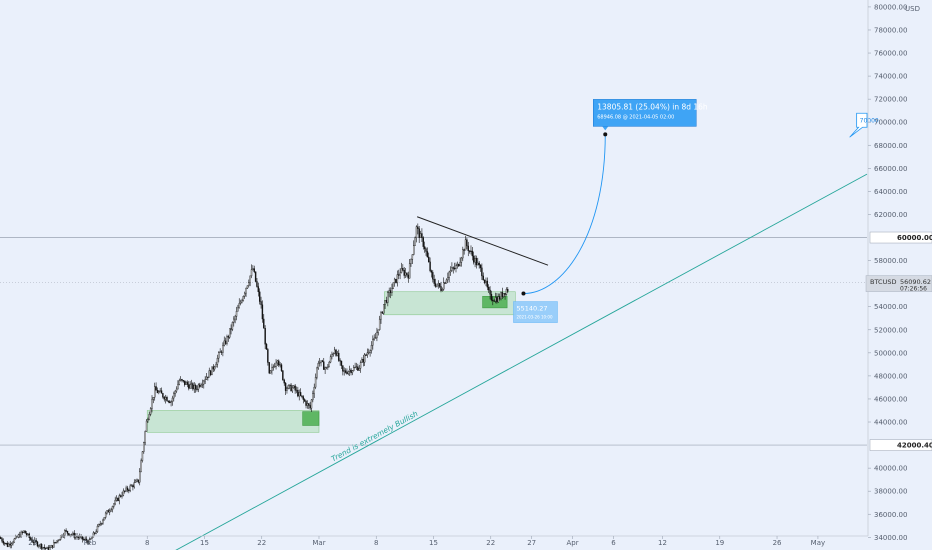 Image resolution: width=932 pixels, height=550 pixels. What do you see at coordinates (523, 293) in the screenshot?
I see `projection-start-dot` at bounding box center [523, 293].